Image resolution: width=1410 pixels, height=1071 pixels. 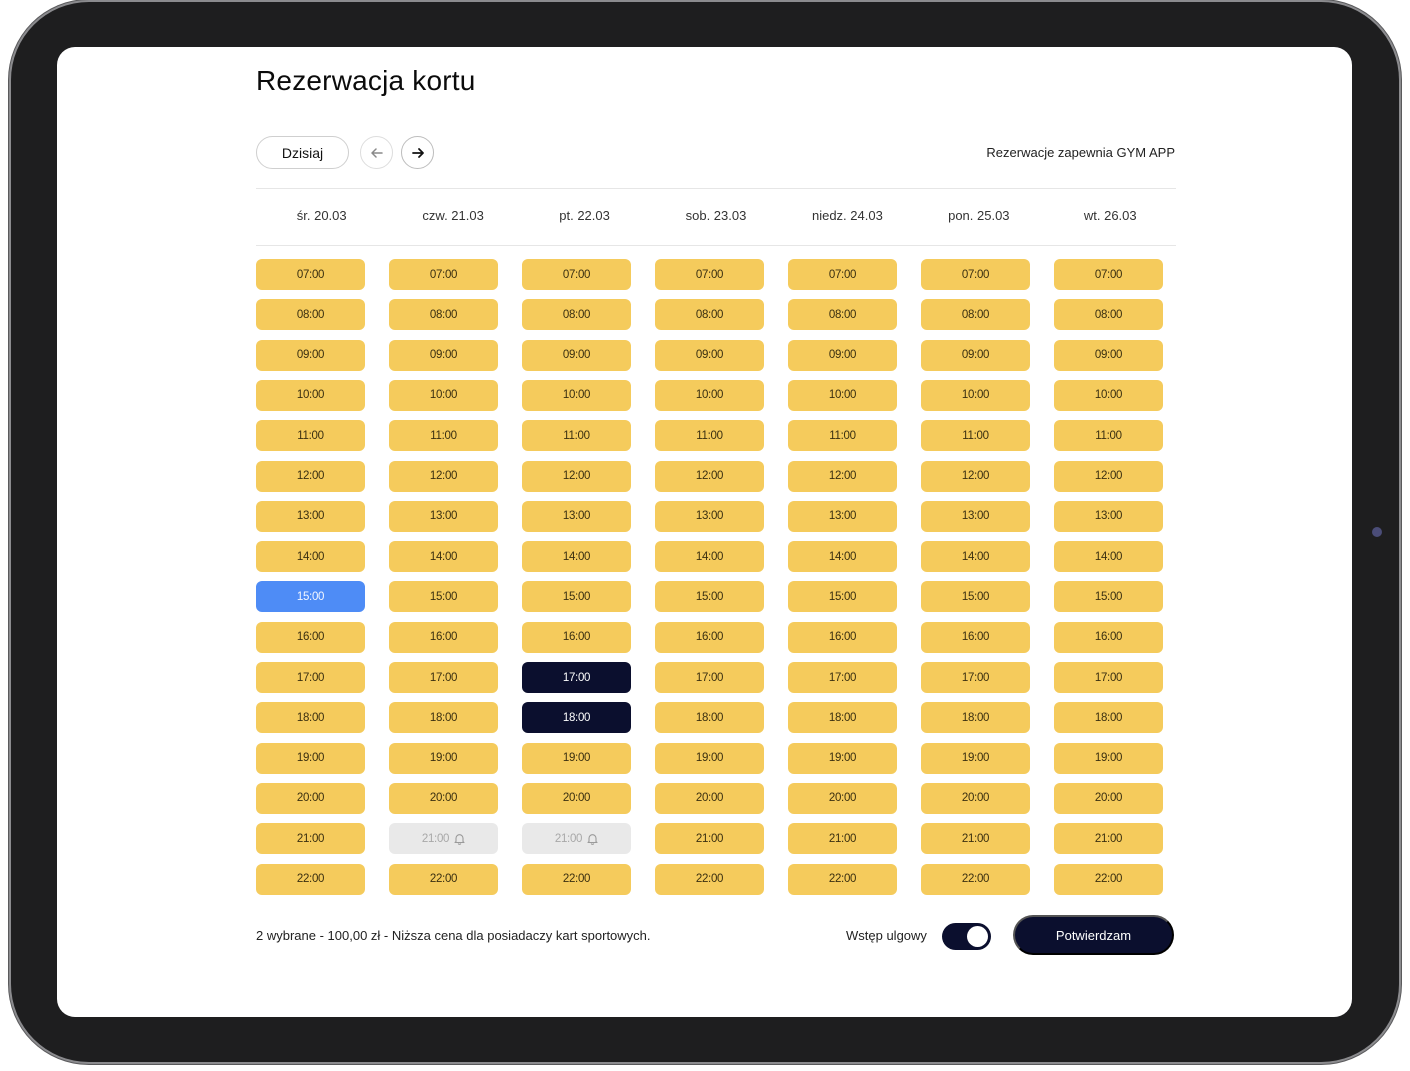 I want to click on discount-toggle, so click(x=966, y=936).